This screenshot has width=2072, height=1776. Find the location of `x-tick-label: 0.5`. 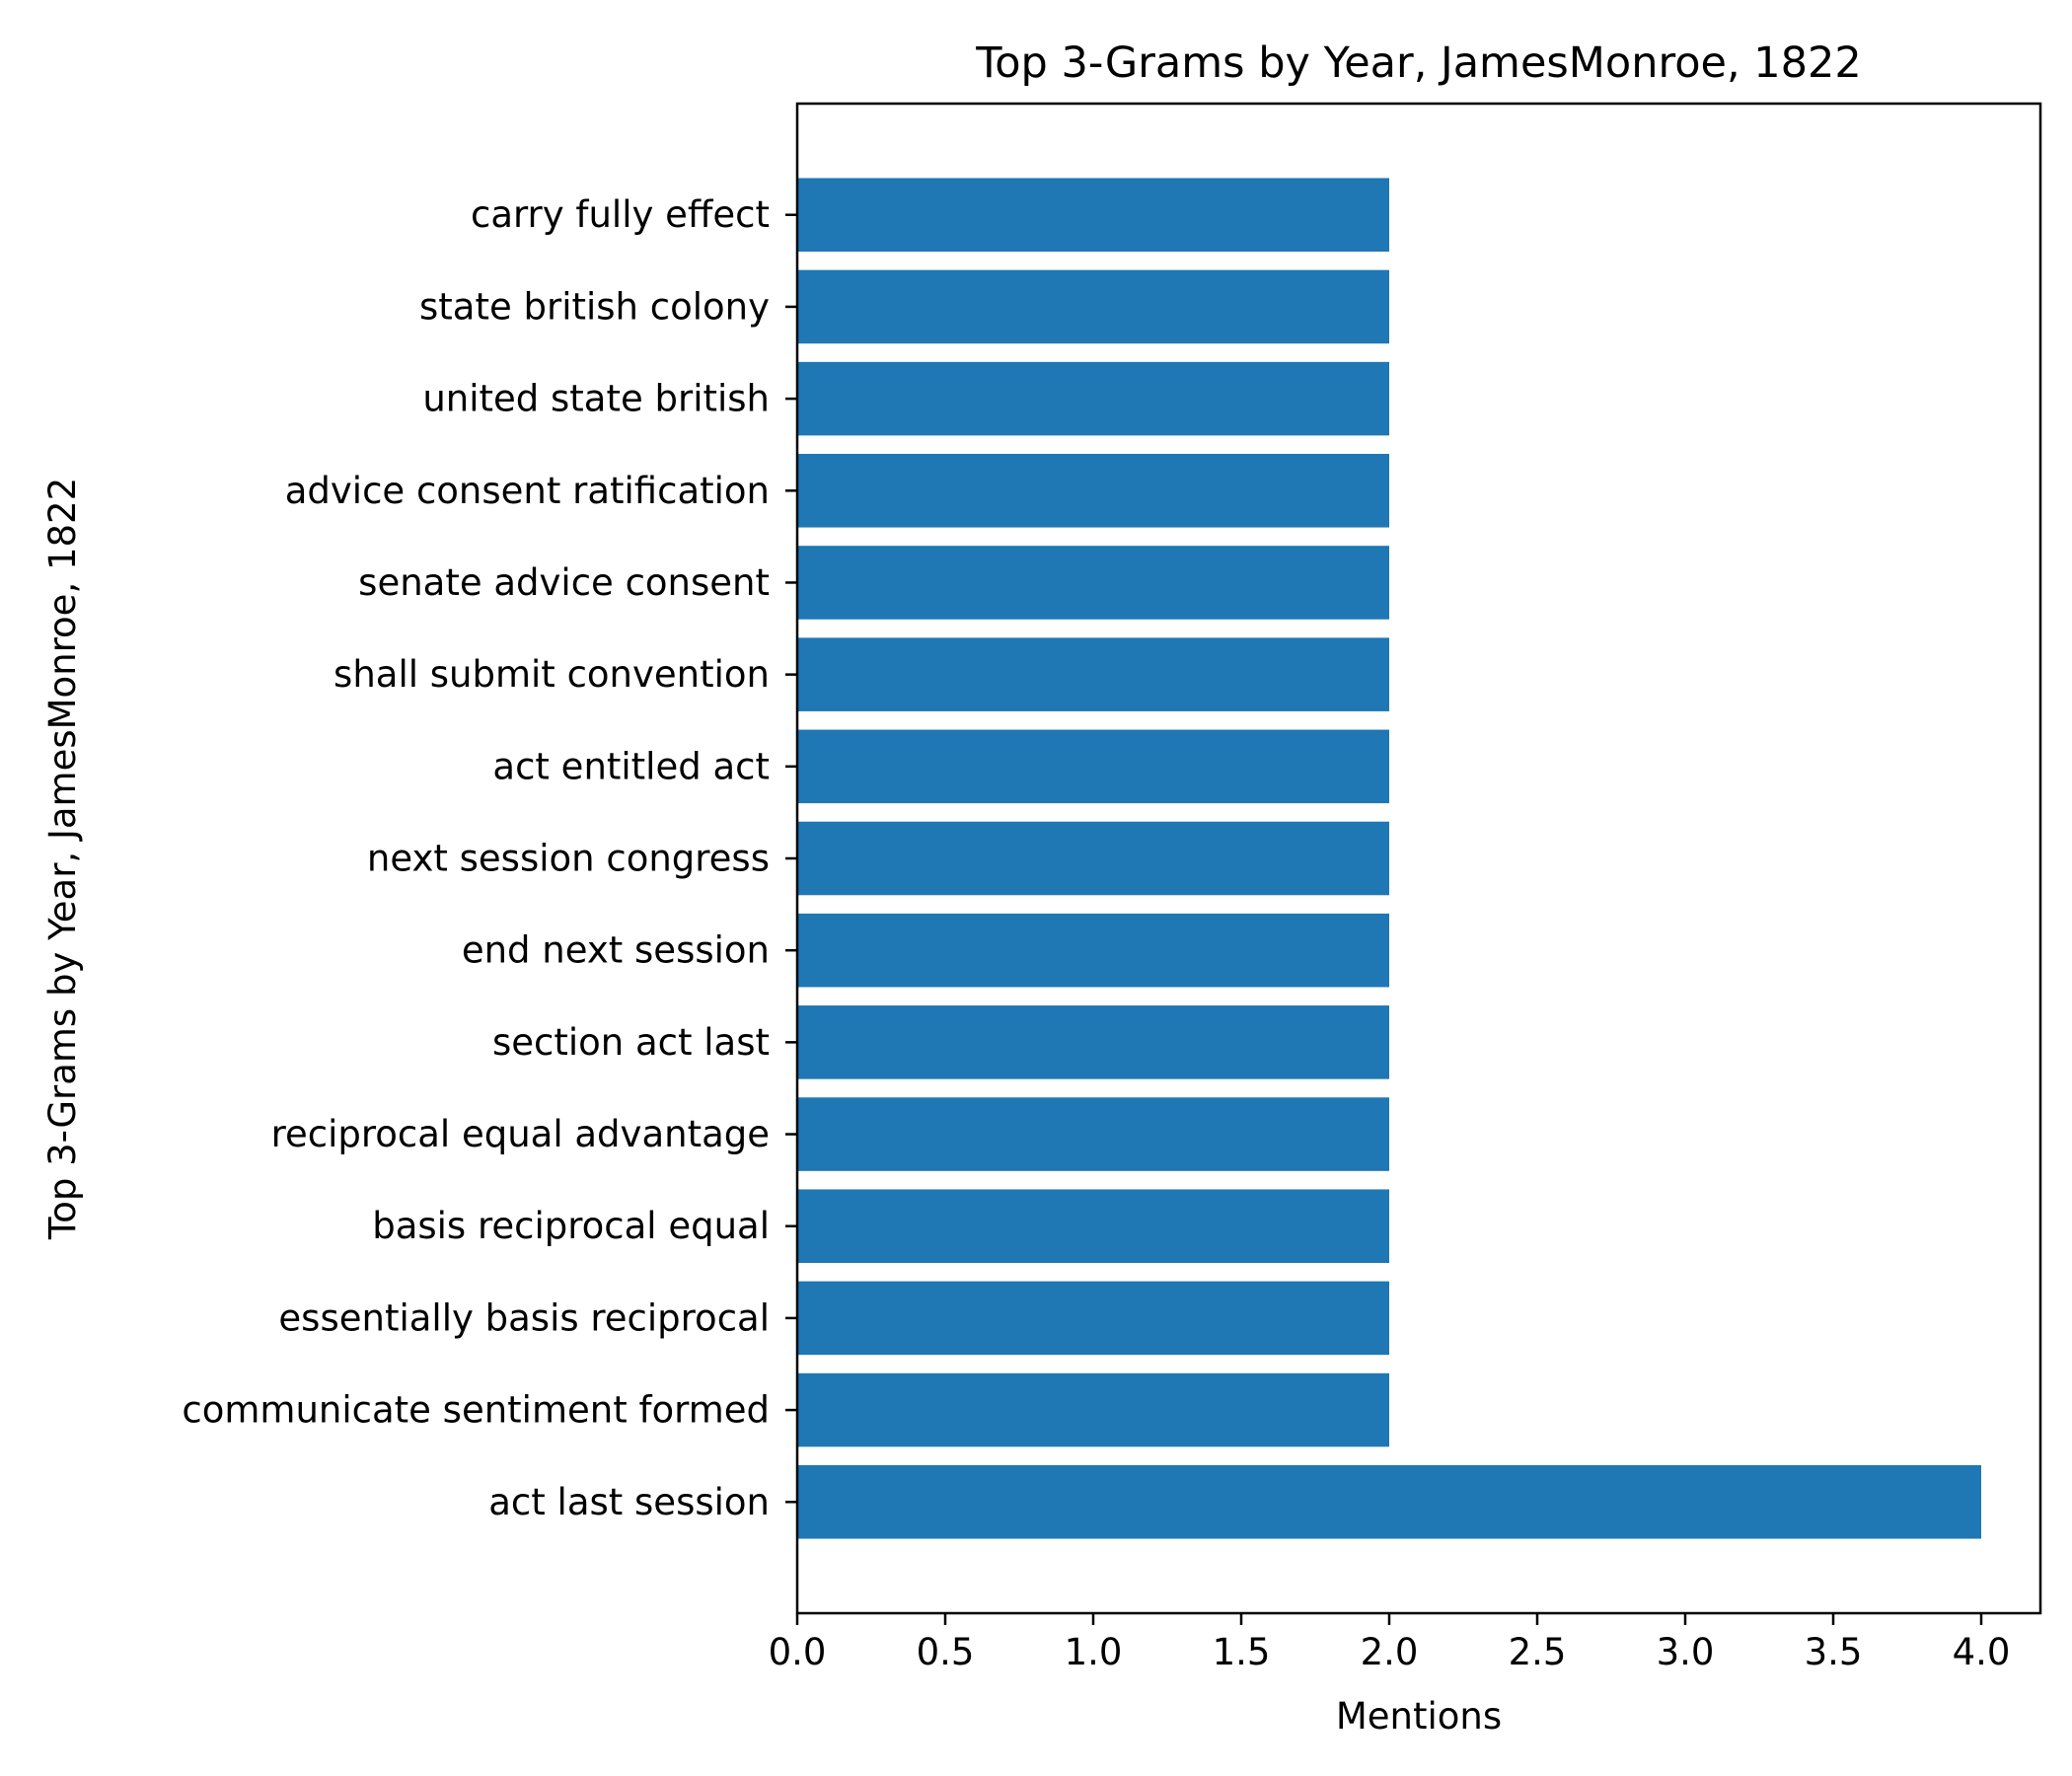

x-tick-label: 0.5 is located at coordinates (946, 1652).